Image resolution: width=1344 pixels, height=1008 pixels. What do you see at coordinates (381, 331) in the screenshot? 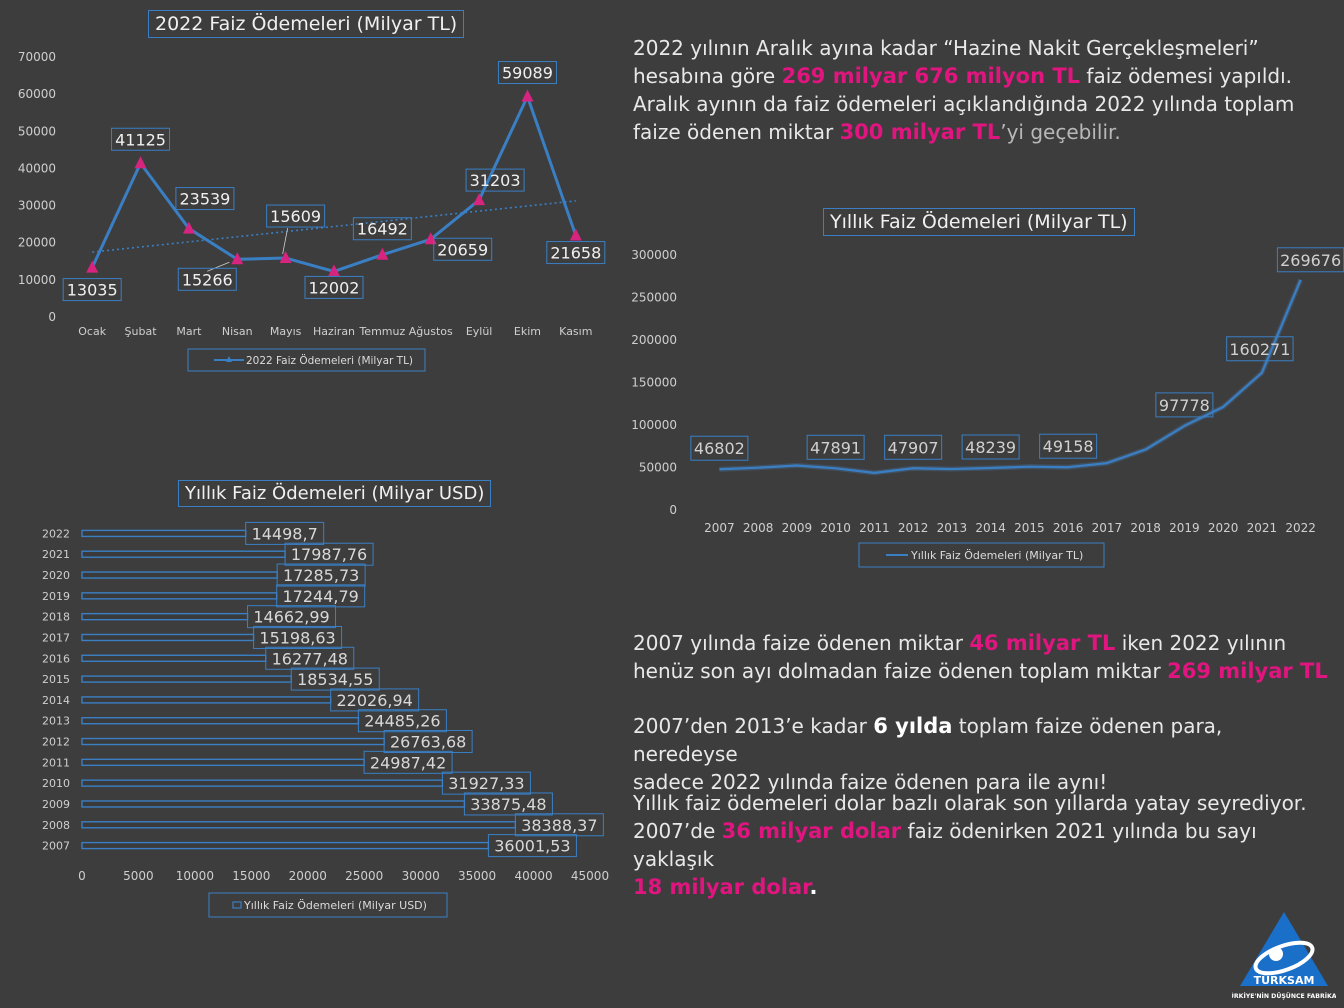
I see `x-tick-label: Temmuz` at bounding box center [381, 331].